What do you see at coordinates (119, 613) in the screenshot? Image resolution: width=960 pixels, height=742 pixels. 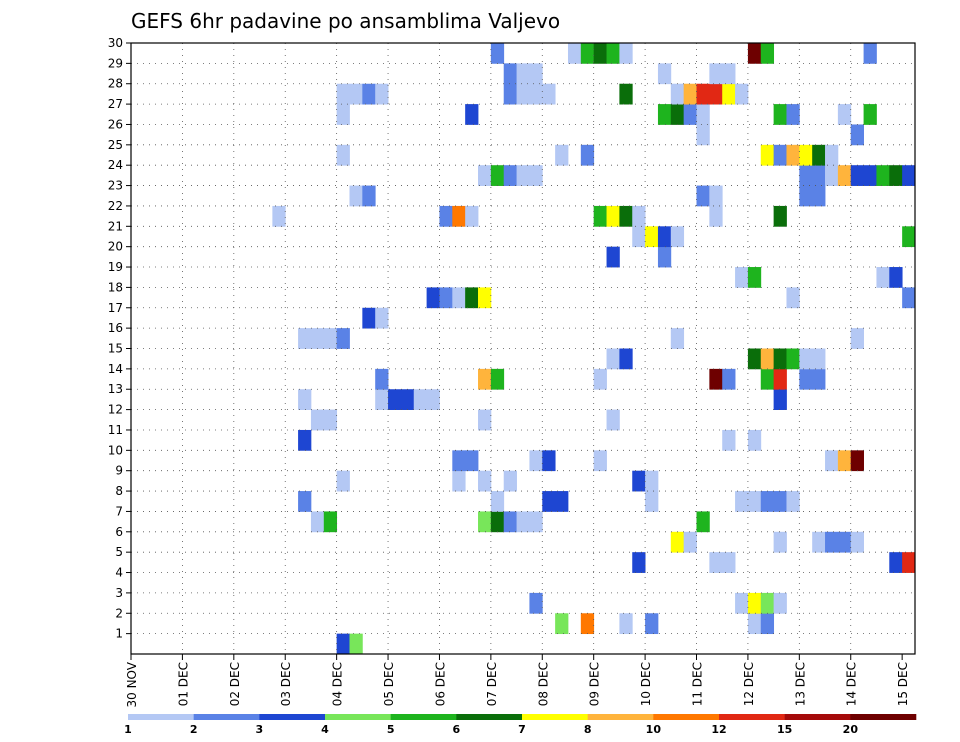 I see `y-tick-label: 2` at bounding box center [119, 613].